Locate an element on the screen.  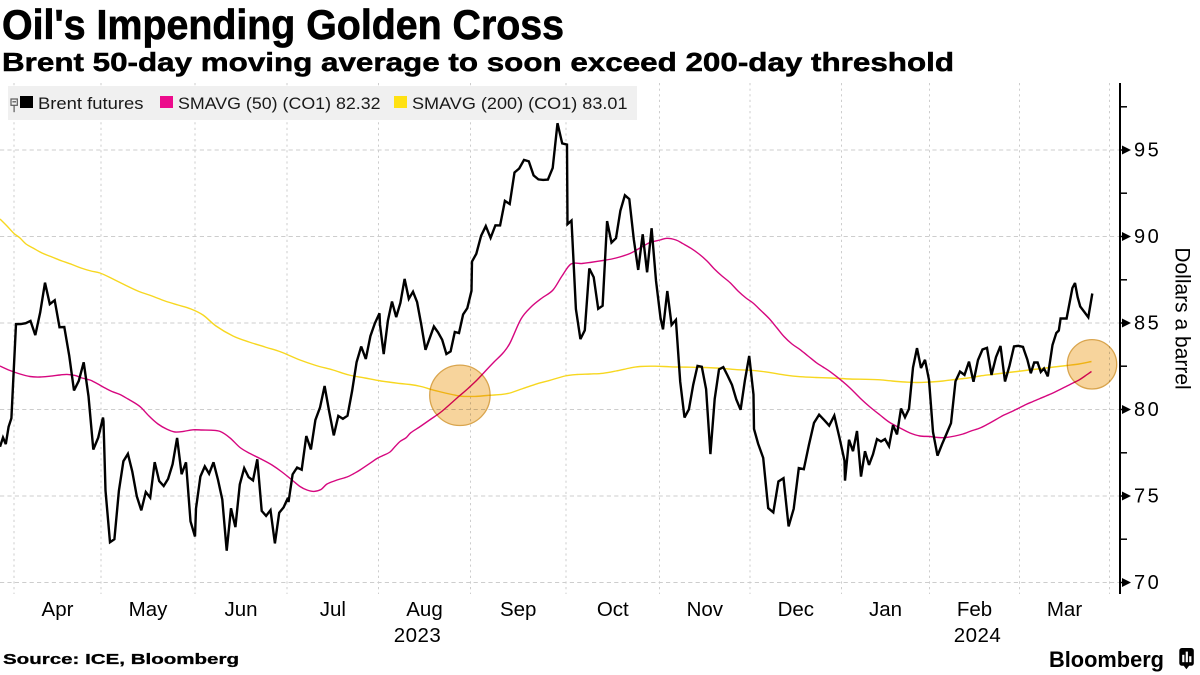
svg-text: 80 is located at coordinates (1147, 410).